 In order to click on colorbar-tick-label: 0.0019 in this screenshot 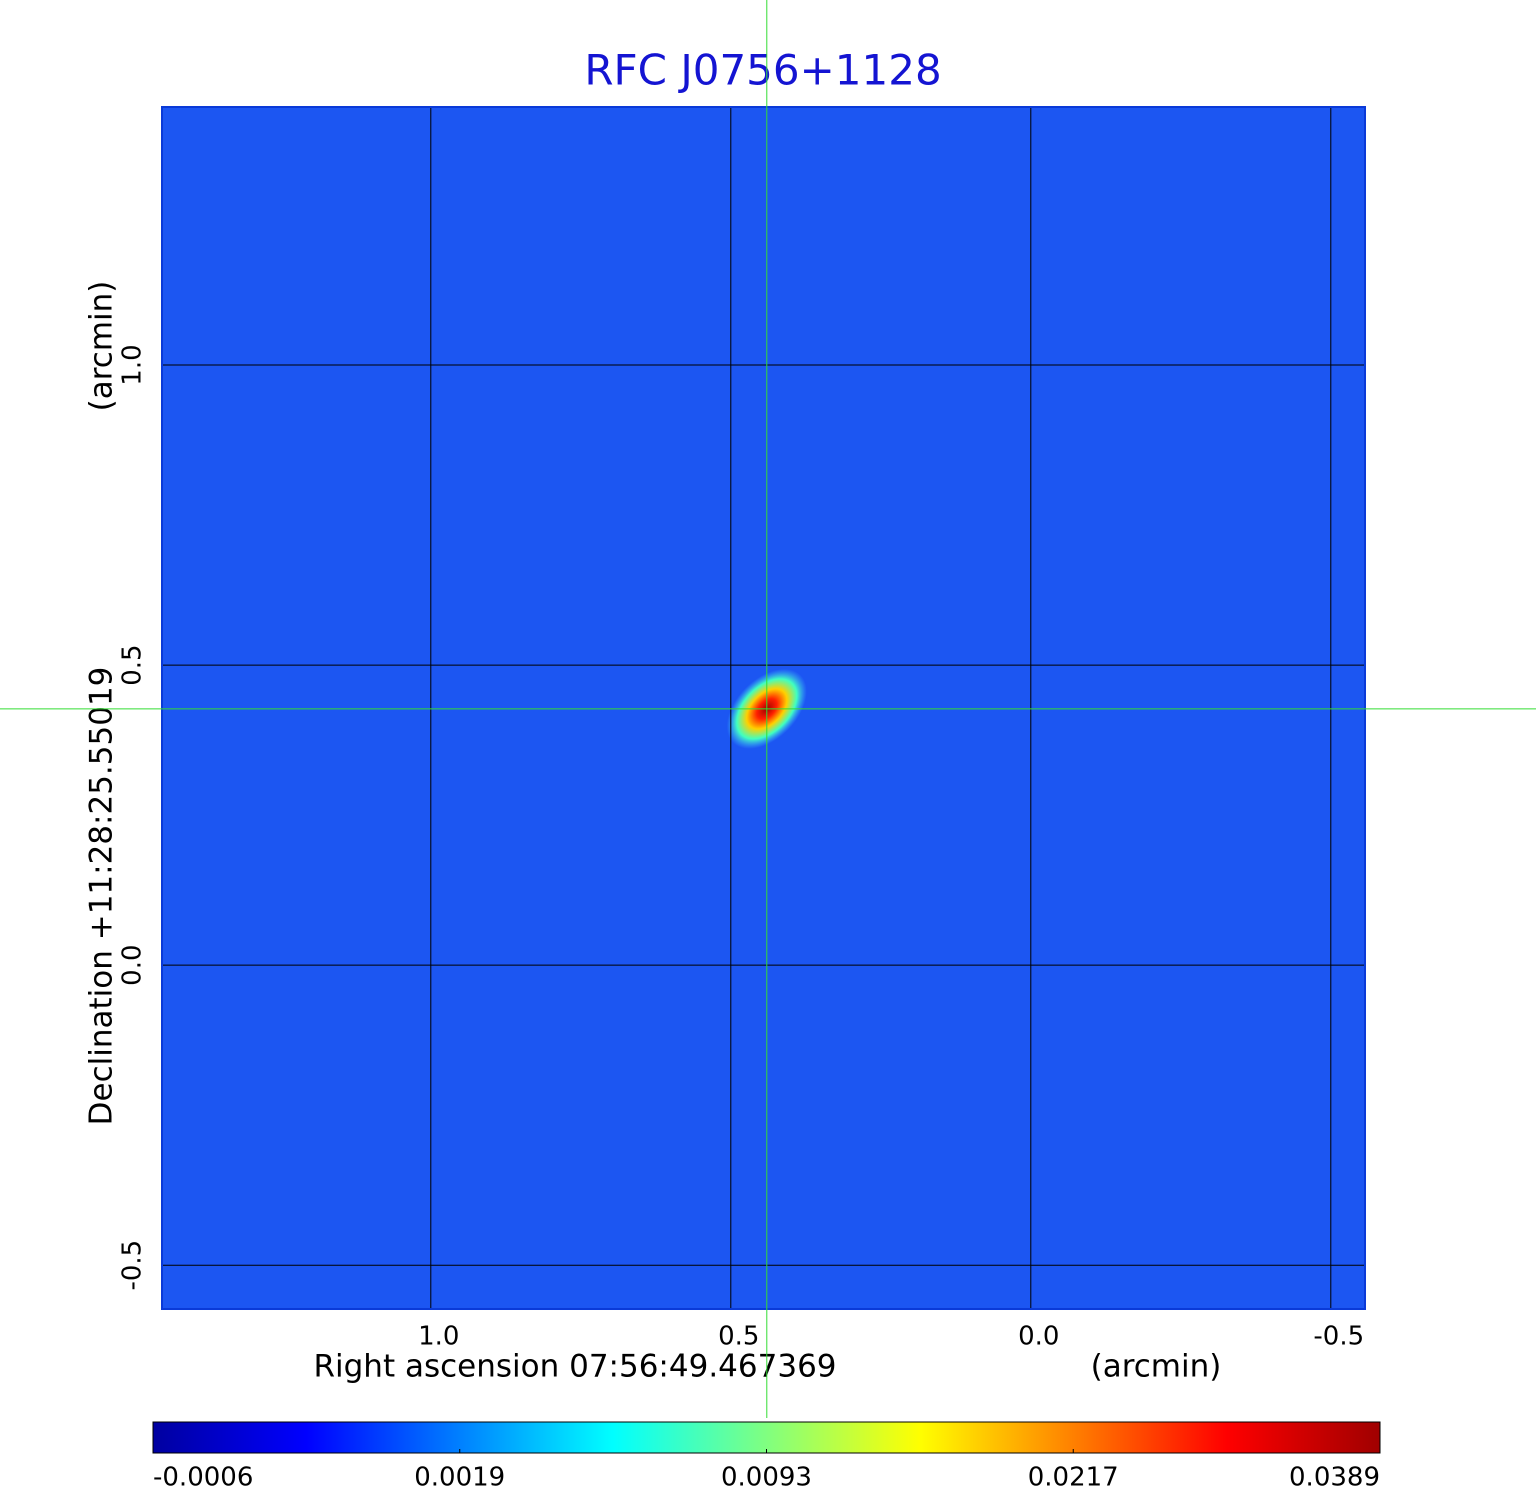, I will do `click(459, 1478)`.